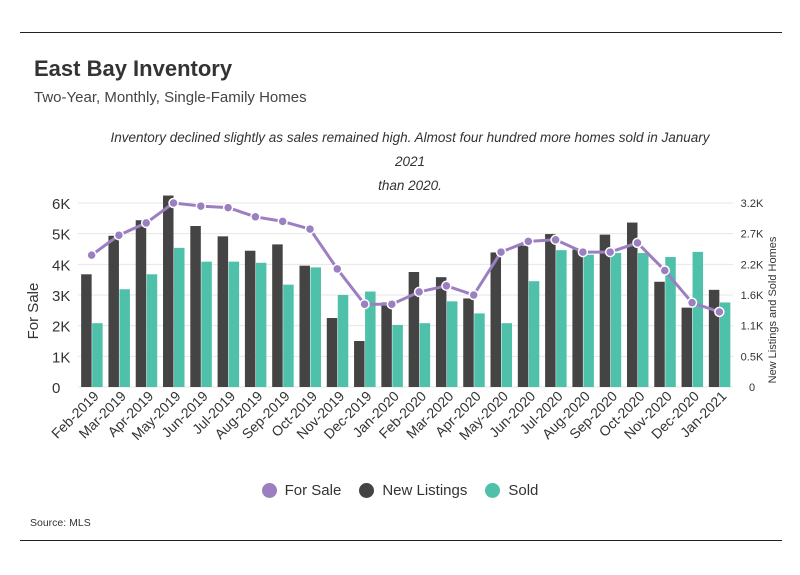 The width and height of the screenshot is (800, 575). Describe the element at coordinates (752, 357) in the screenshot. I see `y2-tick-label: 0.5K` at that location.